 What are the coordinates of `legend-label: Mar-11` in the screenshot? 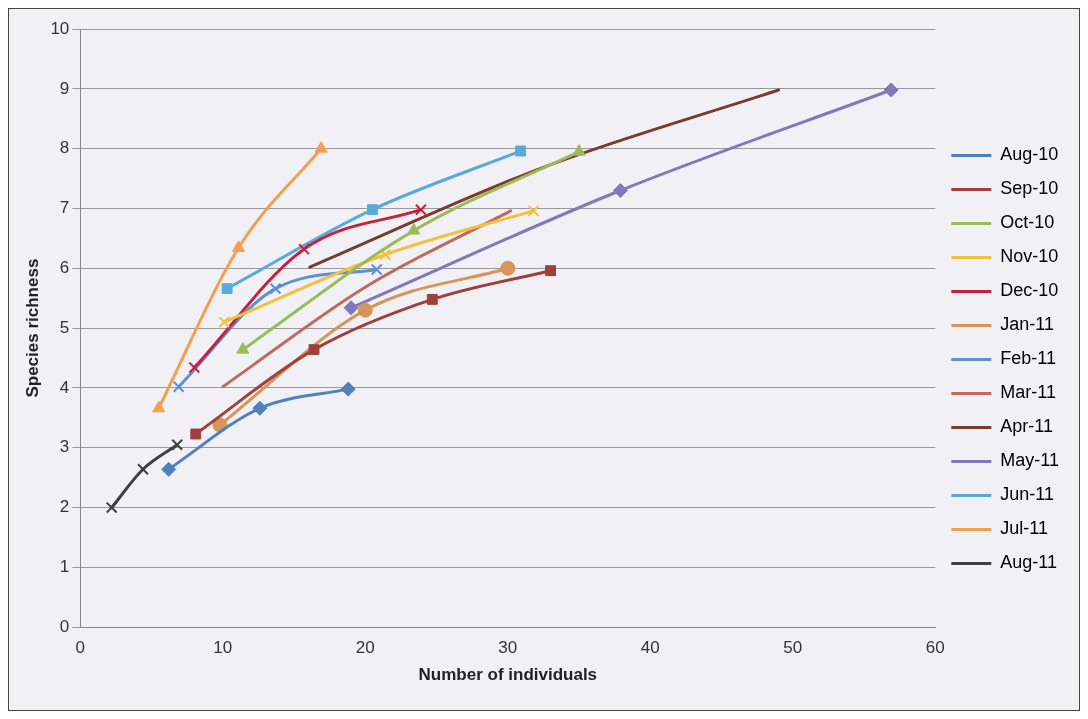 It's located at (1028, 392).